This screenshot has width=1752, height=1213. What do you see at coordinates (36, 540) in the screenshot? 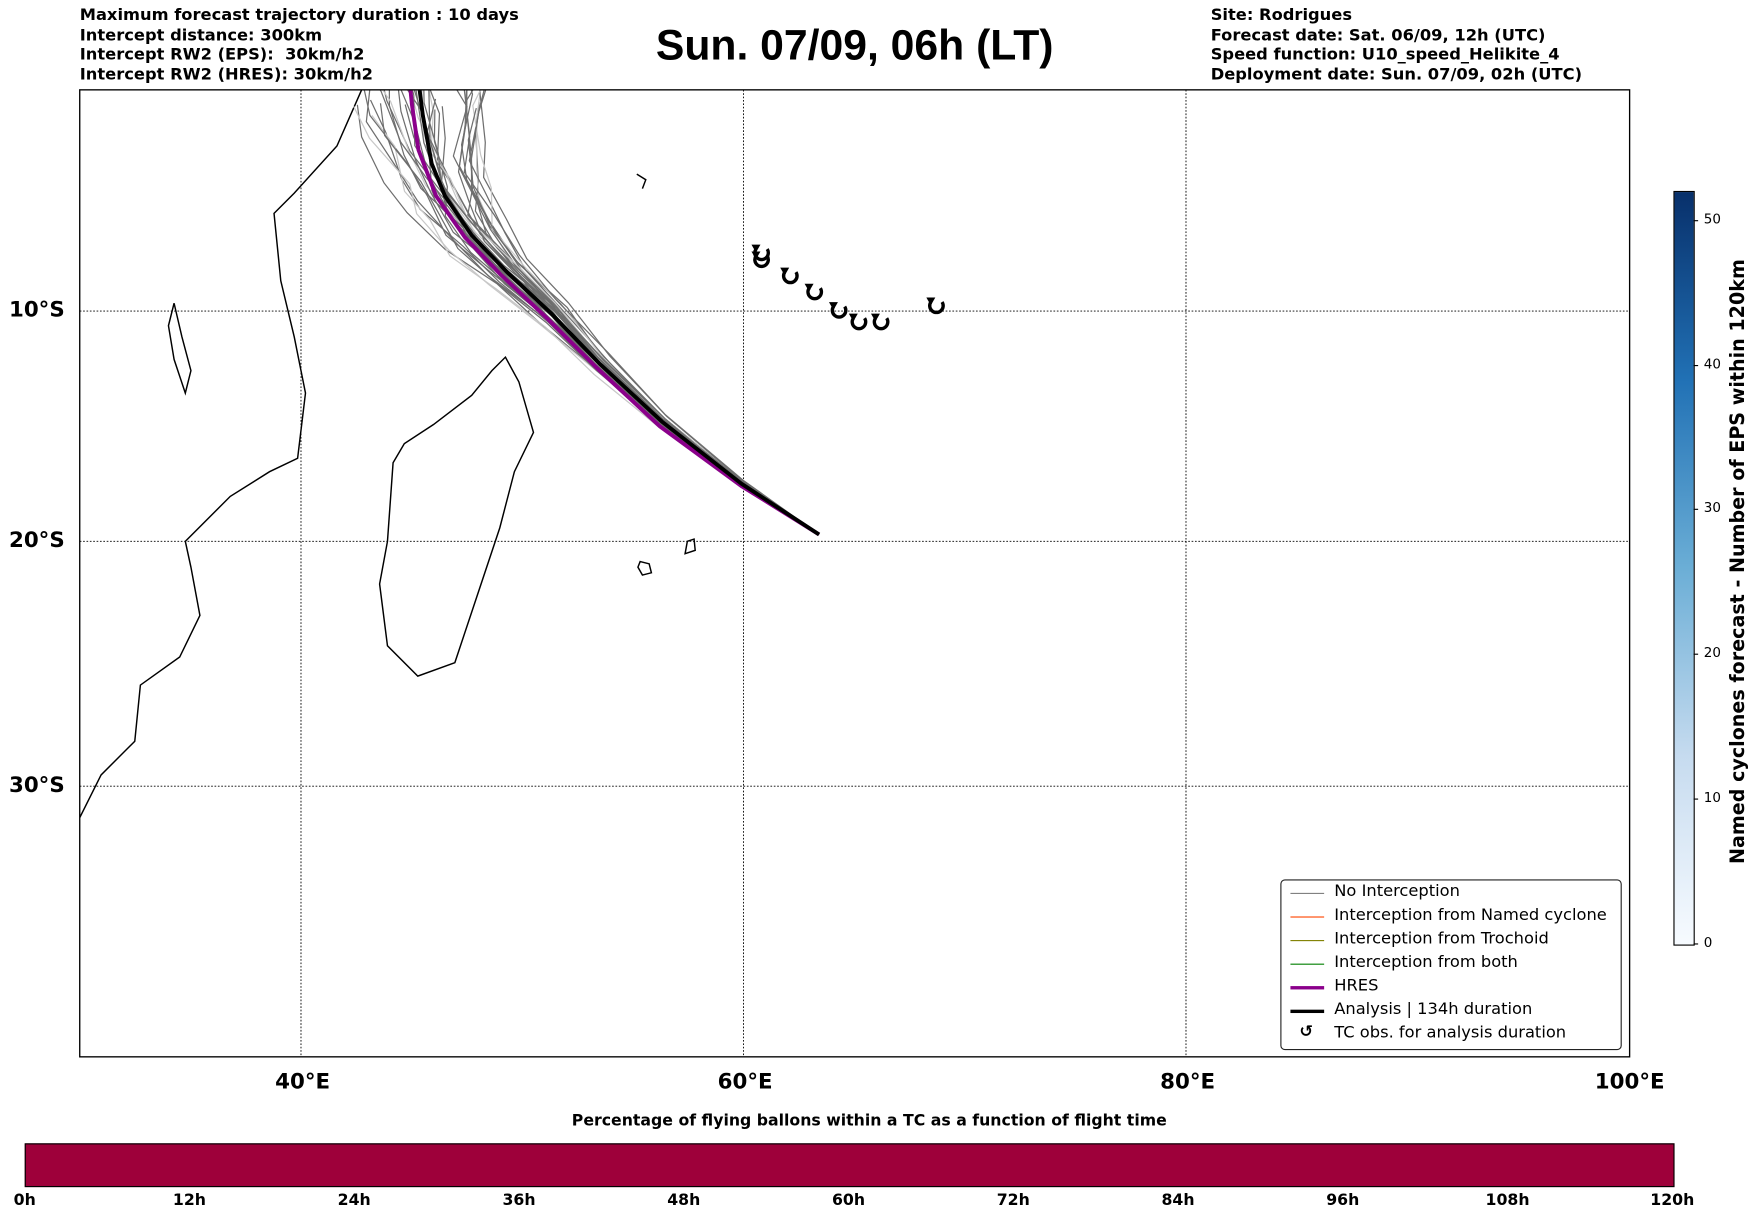
I see `lat-label: 20°S` at bounding box center [36, 540].